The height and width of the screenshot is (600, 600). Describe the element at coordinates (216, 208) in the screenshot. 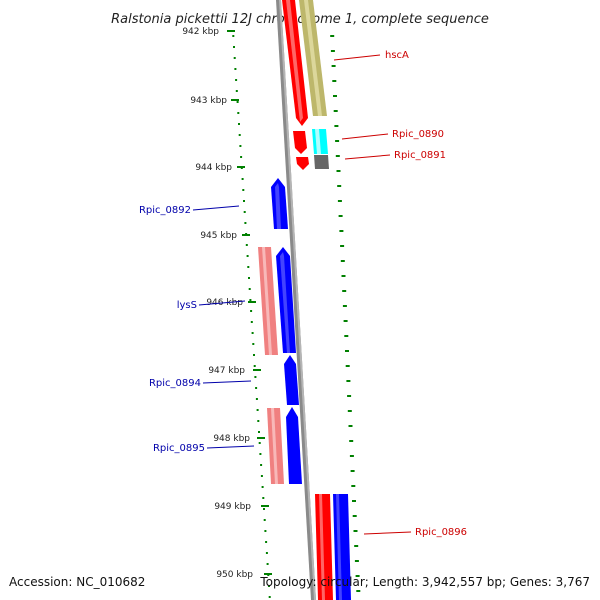

I see `leader-rpic0892` at that location.